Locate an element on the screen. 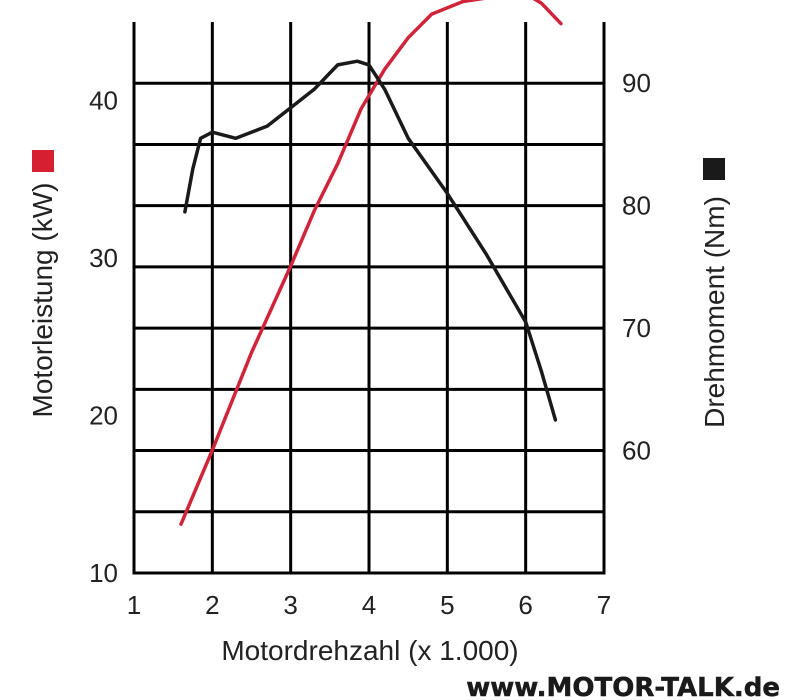 This screenshot has width=800, height=700. x-tick-label: 3 is located at coordinates (290, 605).